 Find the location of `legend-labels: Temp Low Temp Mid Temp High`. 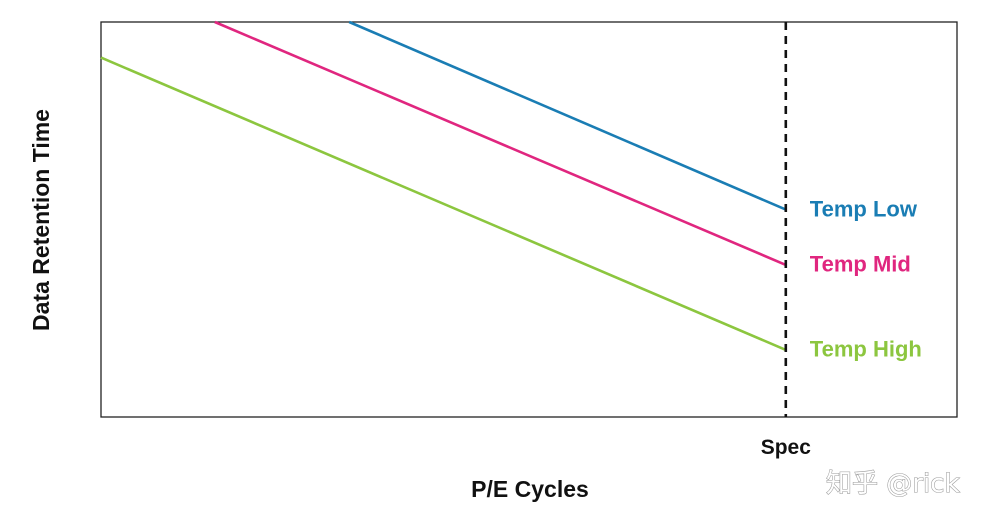

legend-labels: Temp Low Temp Mid Temp High is located at coordinates (866, 278).